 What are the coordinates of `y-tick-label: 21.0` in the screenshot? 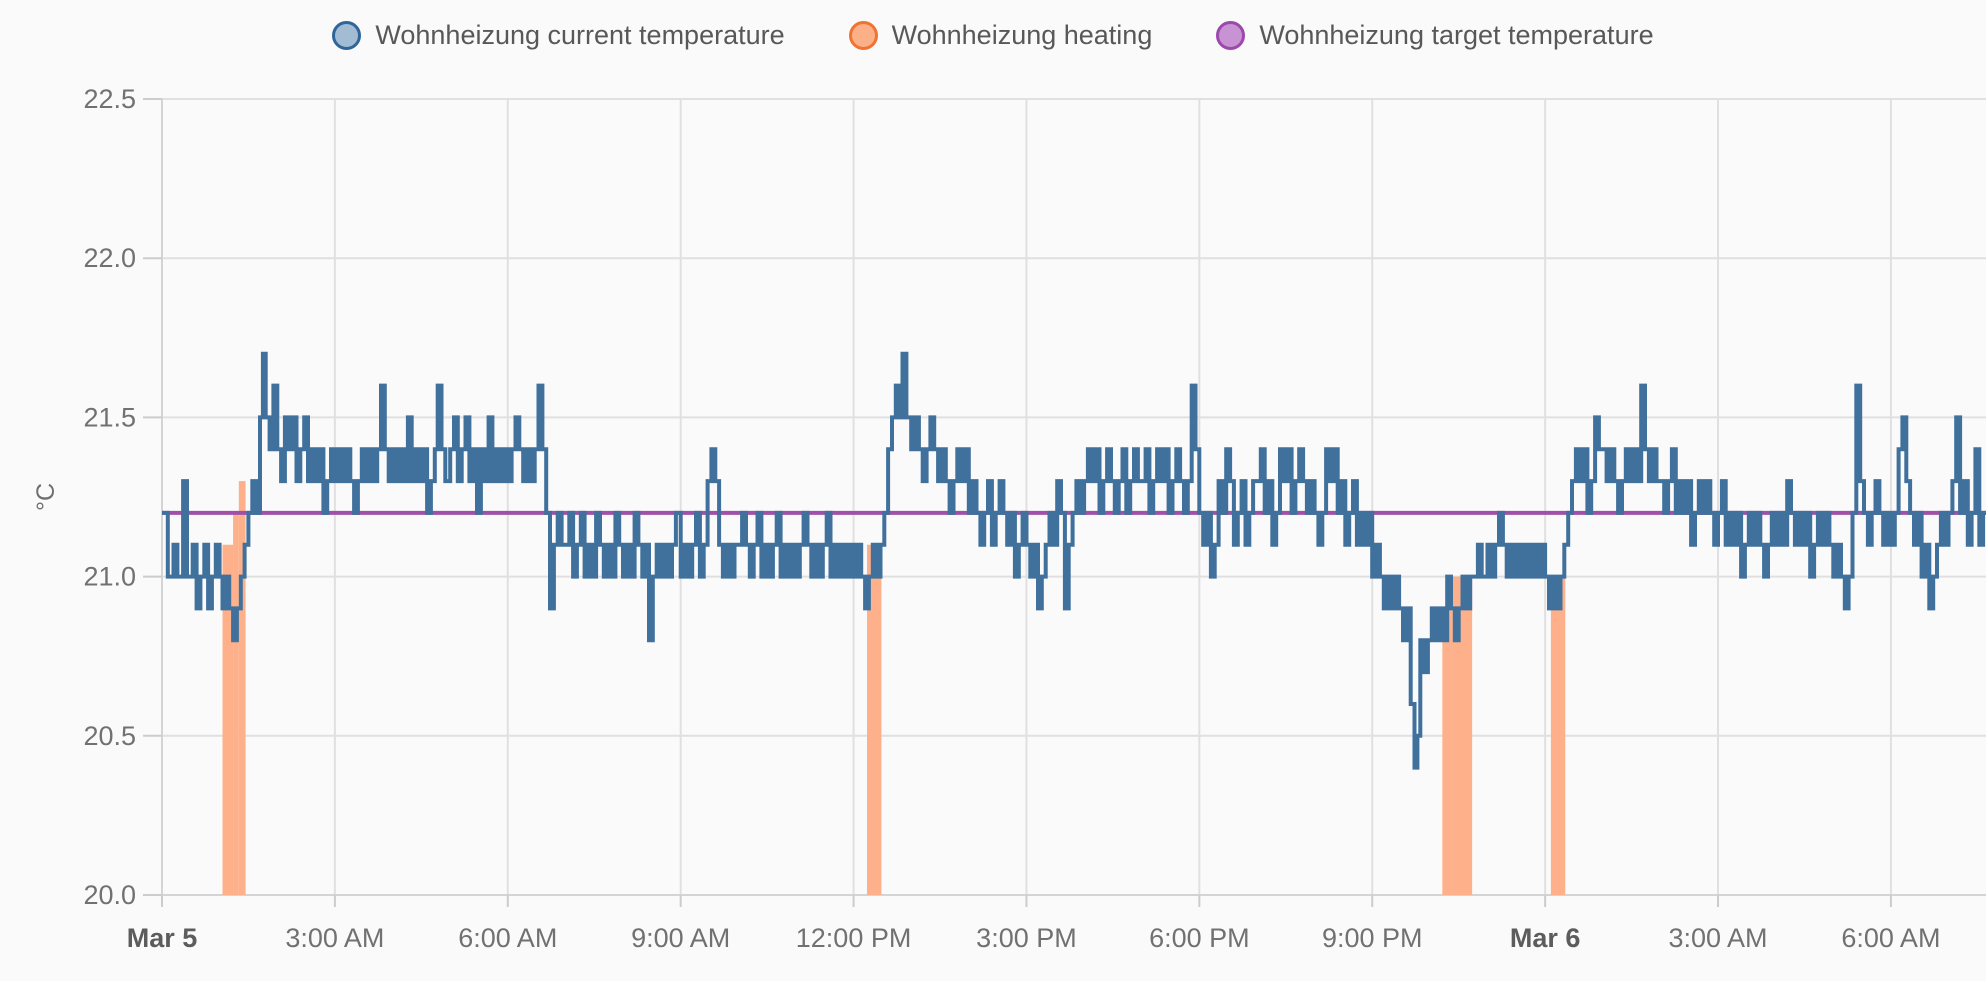 It's located at (109, 577).